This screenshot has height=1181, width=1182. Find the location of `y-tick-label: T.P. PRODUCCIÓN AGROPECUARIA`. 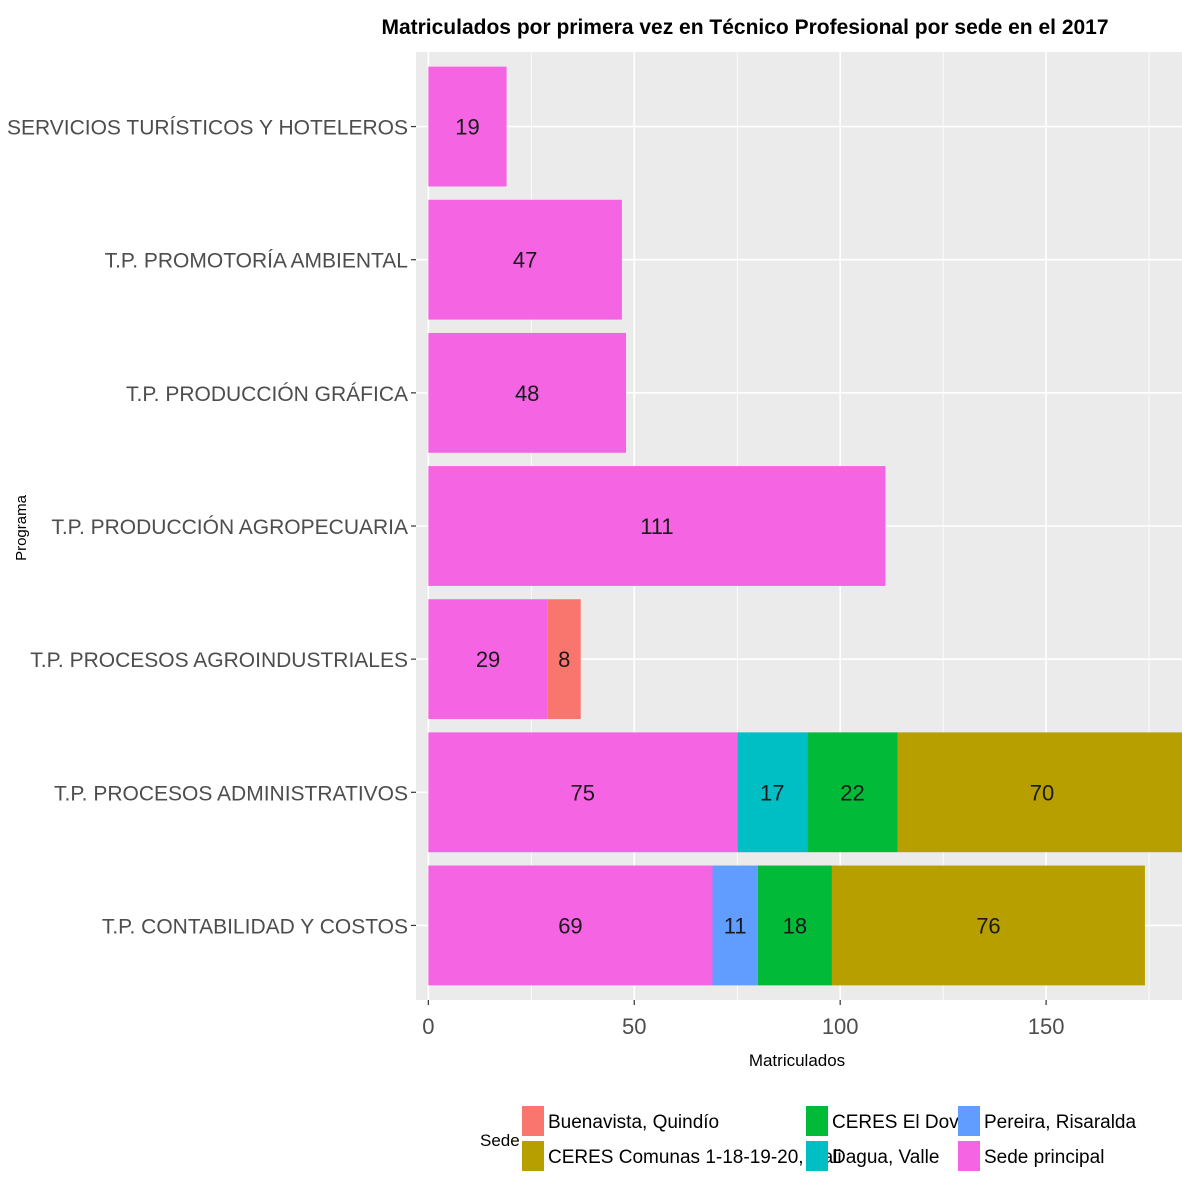

y-tick-label: T.P. PRODUCCIÓN AGROPECUARIA is located at coordinates (229, 527).